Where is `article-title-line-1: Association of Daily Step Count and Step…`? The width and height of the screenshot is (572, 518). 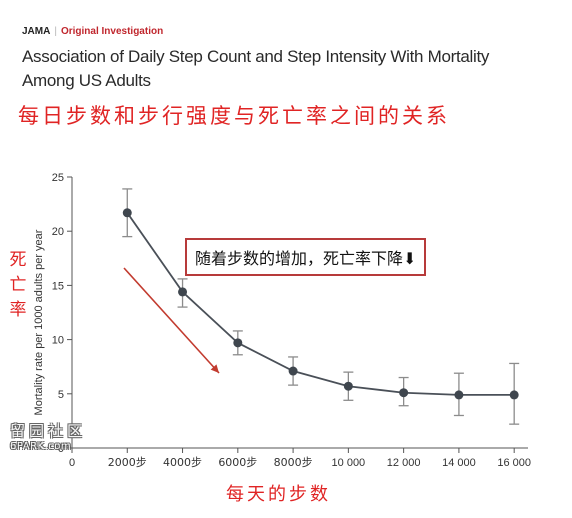 article-title-line-1: Association of Daily Step Count and Step… is located at coordinates (256, 56).